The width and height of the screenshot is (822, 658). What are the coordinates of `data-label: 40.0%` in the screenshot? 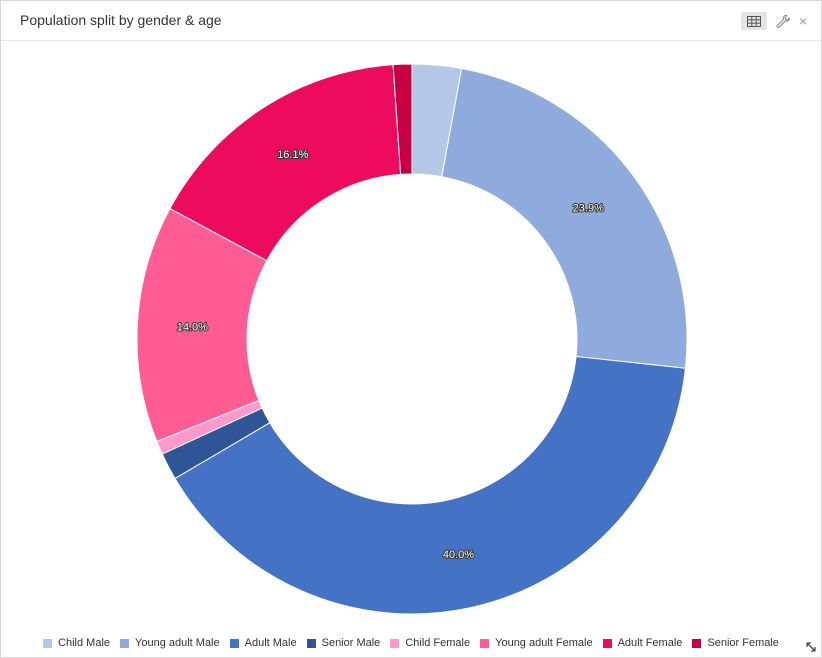 It's located at (458, 555).